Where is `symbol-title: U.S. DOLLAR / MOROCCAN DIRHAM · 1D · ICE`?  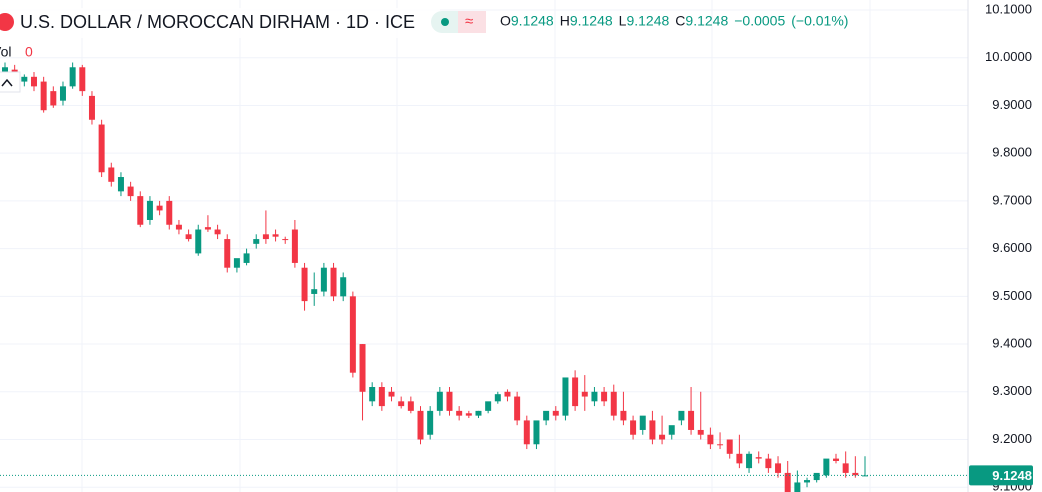 symbol-title: U.S. DOLLAR / MOROCCAN DIRHAM · 1D · ICE is located at coordinates (217, 22).